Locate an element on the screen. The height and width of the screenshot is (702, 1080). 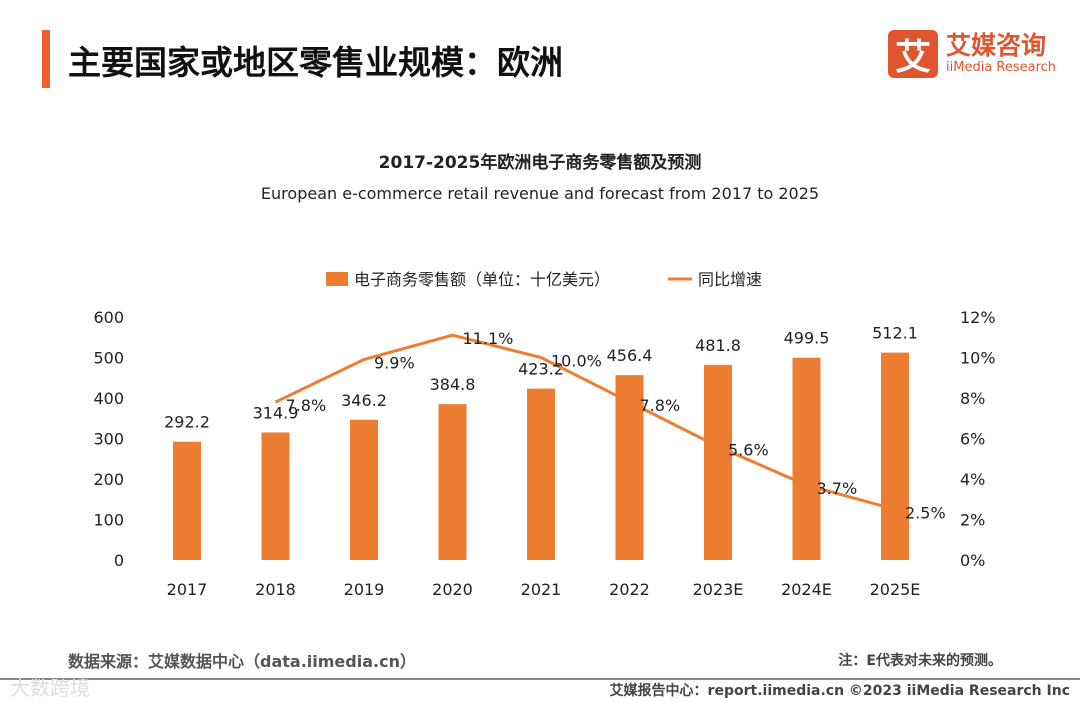
right-tick-label: 8% is located at coordinates (972, 398).